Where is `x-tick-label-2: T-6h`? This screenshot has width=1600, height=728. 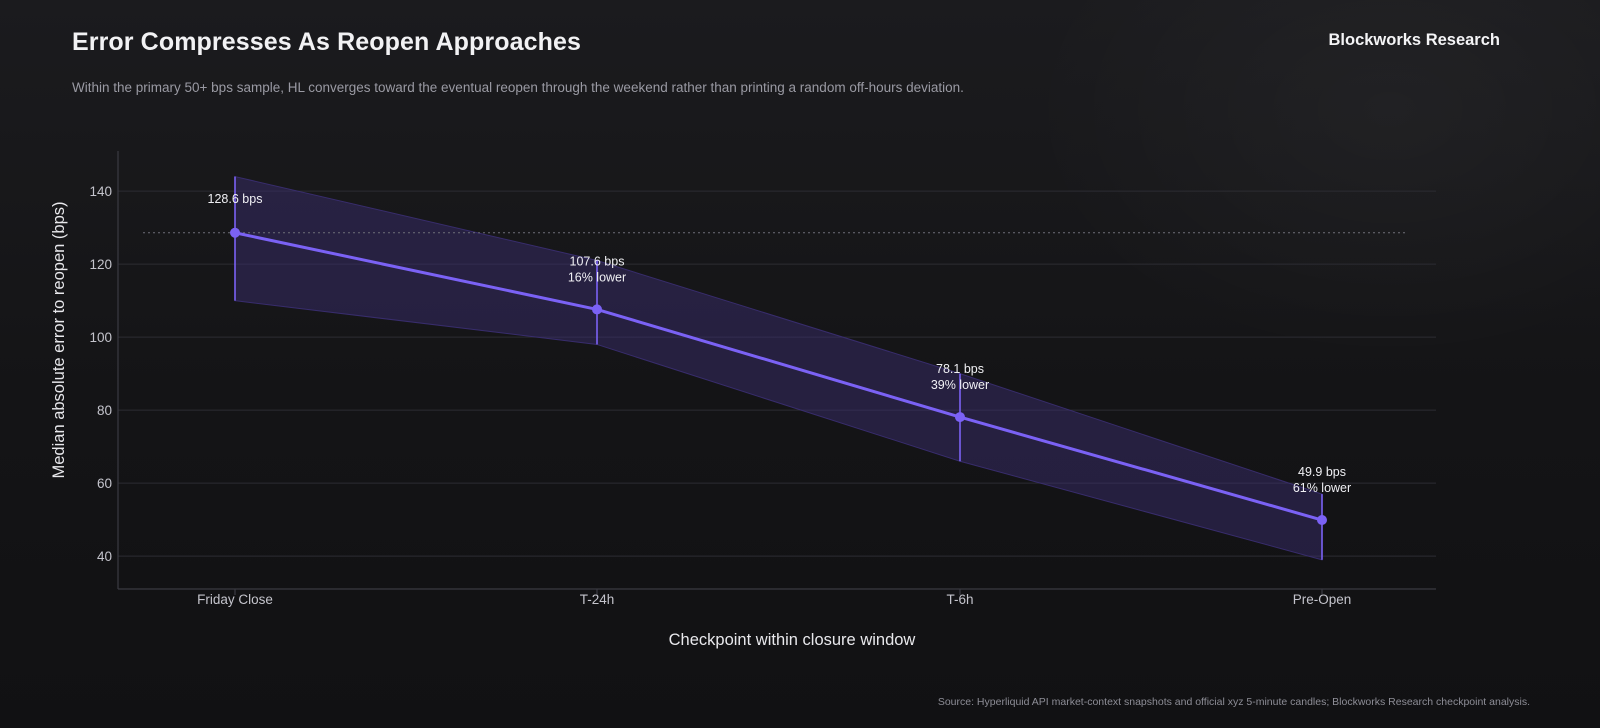
x-tick-label-2: T-6h is located at coordinates (959, 599).